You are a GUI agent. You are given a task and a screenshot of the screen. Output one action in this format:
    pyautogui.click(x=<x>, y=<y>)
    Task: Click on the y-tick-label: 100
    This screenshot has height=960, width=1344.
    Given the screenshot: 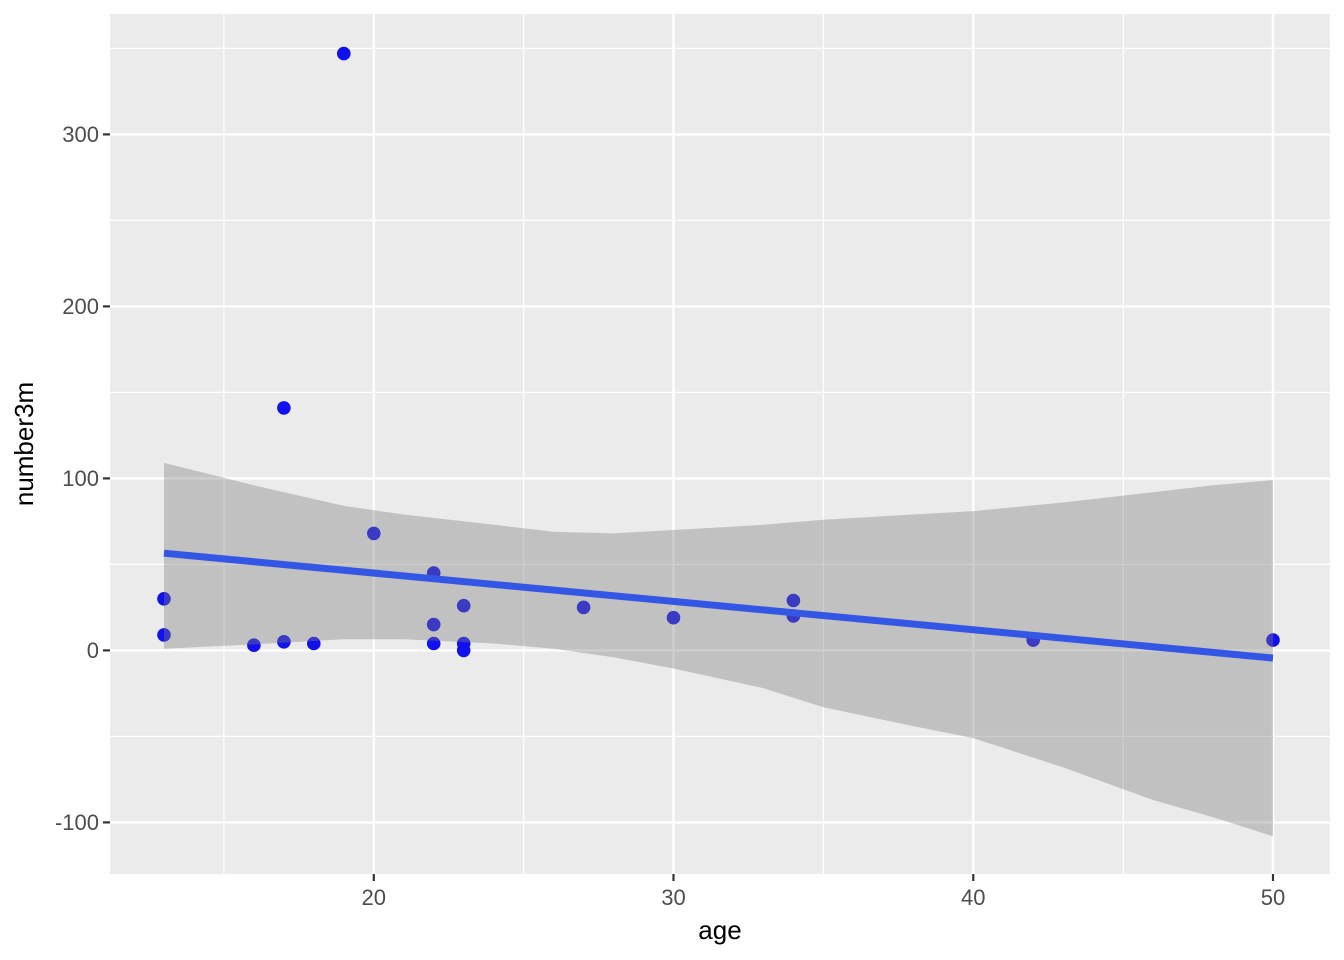 What is the action you would take?
    pyautogui.click(x=80, y=478)
    